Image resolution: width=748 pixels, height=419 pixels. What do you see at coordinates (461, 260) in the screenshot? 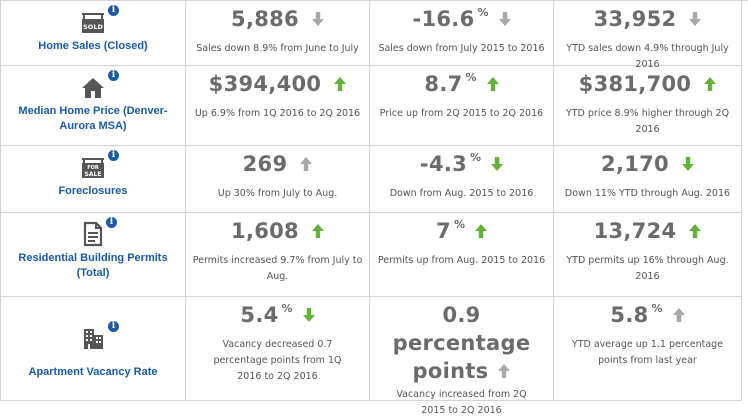
I see `stat-description: Permits up from Aug. 2015 to 2016` at bounding box center [461, 260].